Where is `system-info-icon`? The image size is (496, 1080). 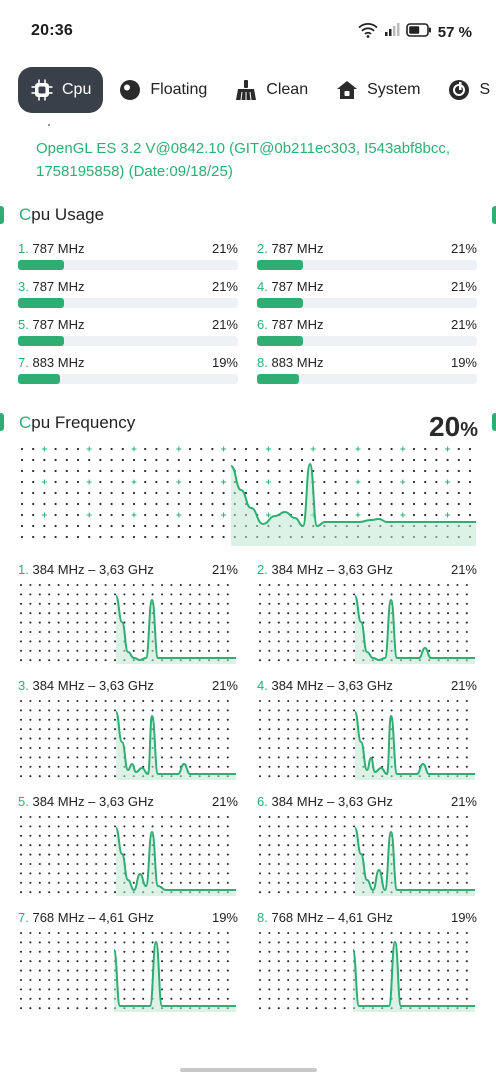
system-info-icon is located at coordinates (459, 90).